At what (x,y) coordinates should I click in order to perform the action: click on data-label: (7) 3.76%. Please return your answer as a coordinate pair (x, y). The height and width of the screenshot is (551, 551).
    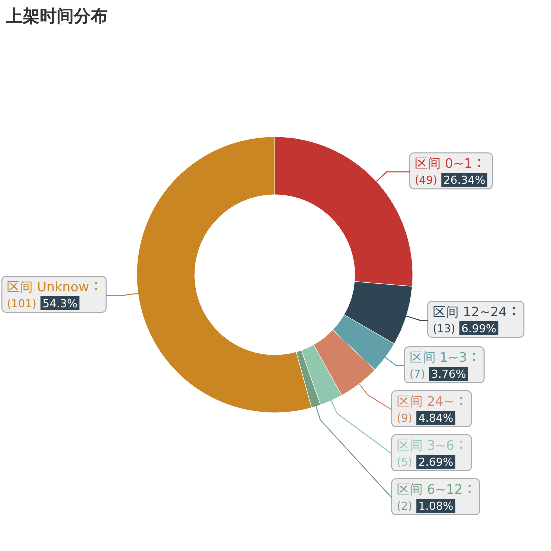
    Looking at the image, I should click on (438, 374).